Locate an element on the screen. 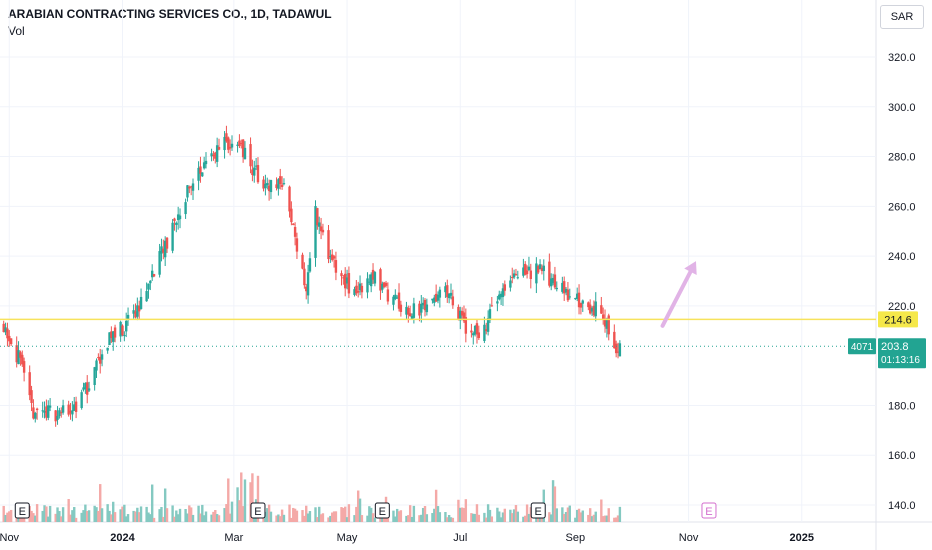 This screenshot has width=932, height=550. y-tick-label: 160.0 is located at coordinates (902, 456).